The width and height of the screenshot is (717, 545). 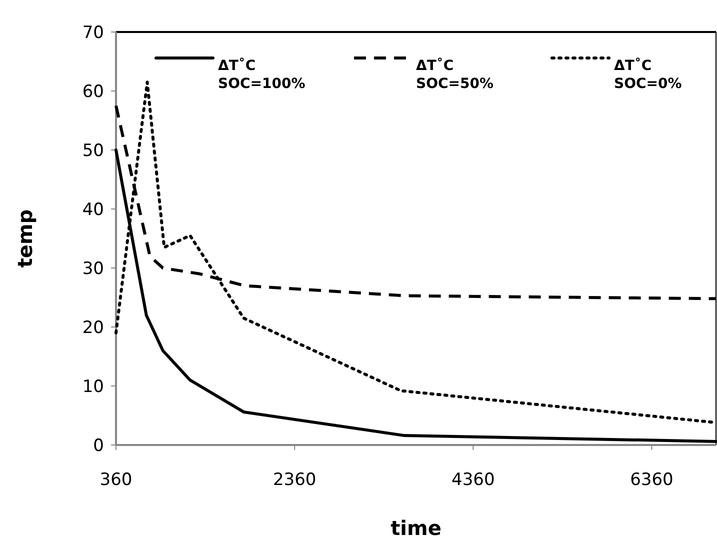 I want to click on x-tick-label: 360, so click(x=116, y=480).